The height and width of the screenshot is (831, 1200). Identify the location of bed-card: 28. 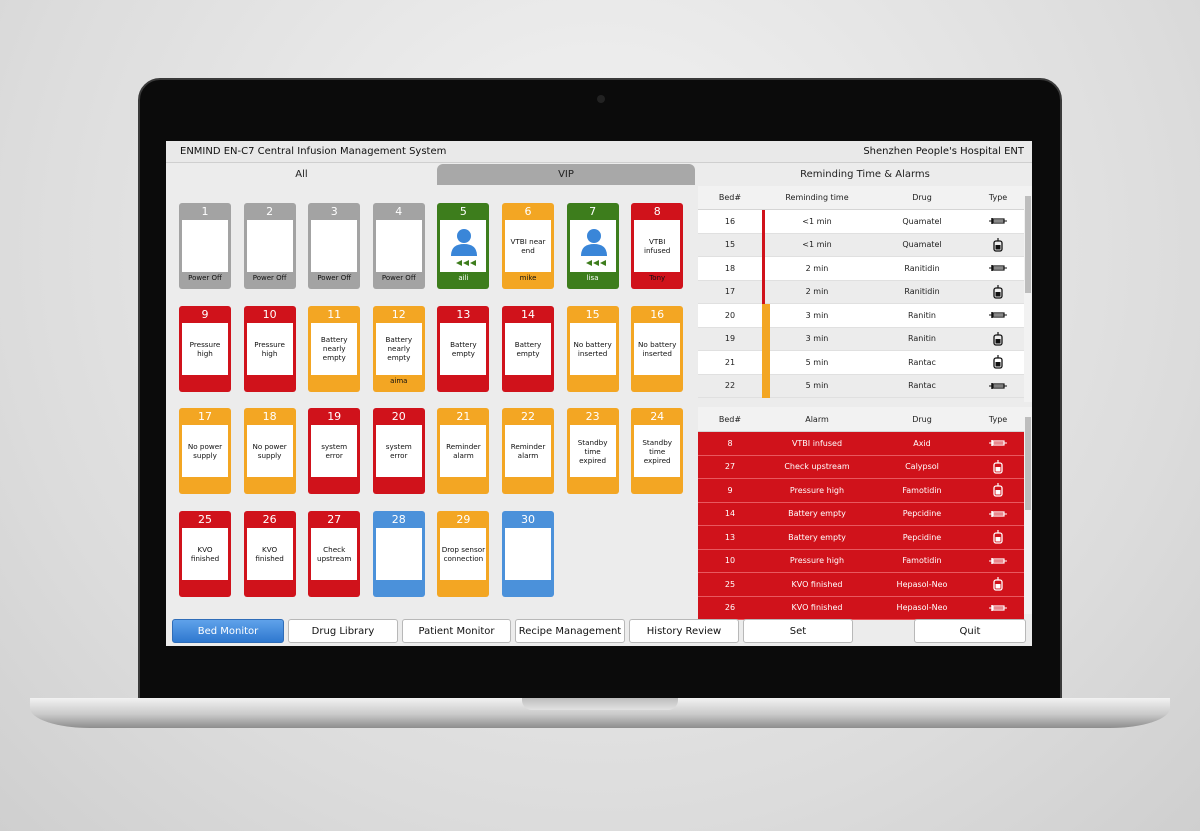
(398, 553).